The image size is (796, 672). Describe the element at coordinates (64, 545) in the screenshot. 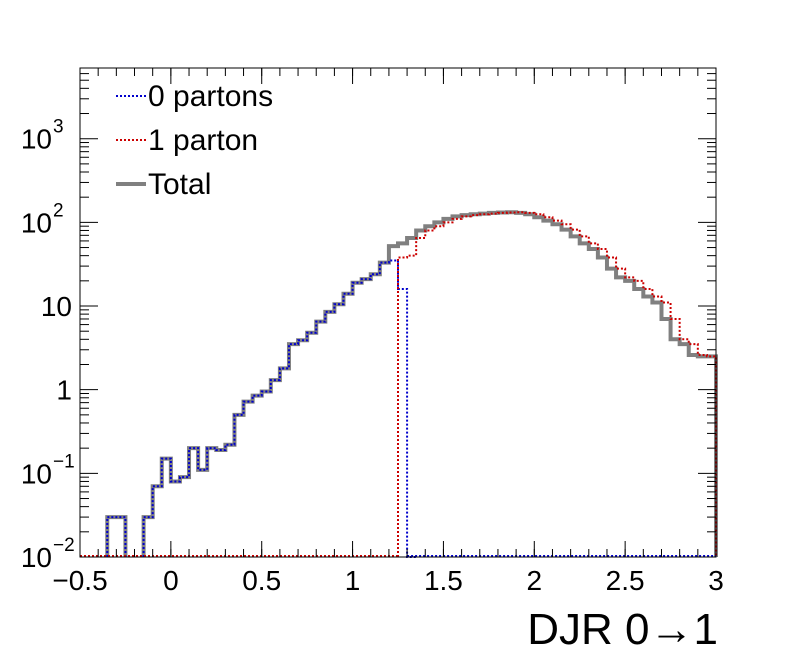

I see `y-tick-exponent: −2` at that location.